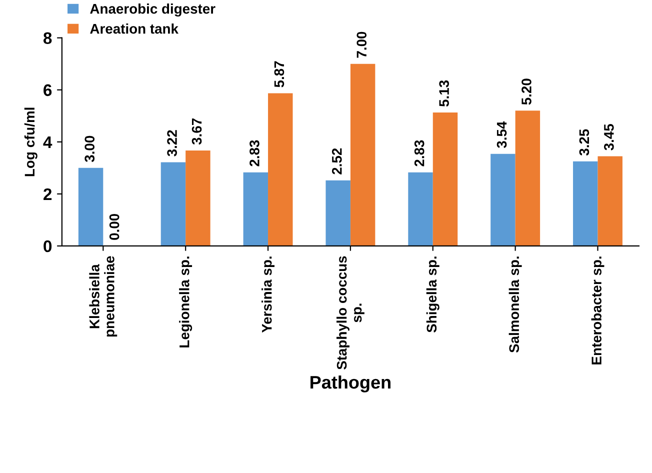  What do you see at coordinates (153, 10) in the screenshot?
I see `legend-label: Anaerobic digester` at bounding box center [153, 10].